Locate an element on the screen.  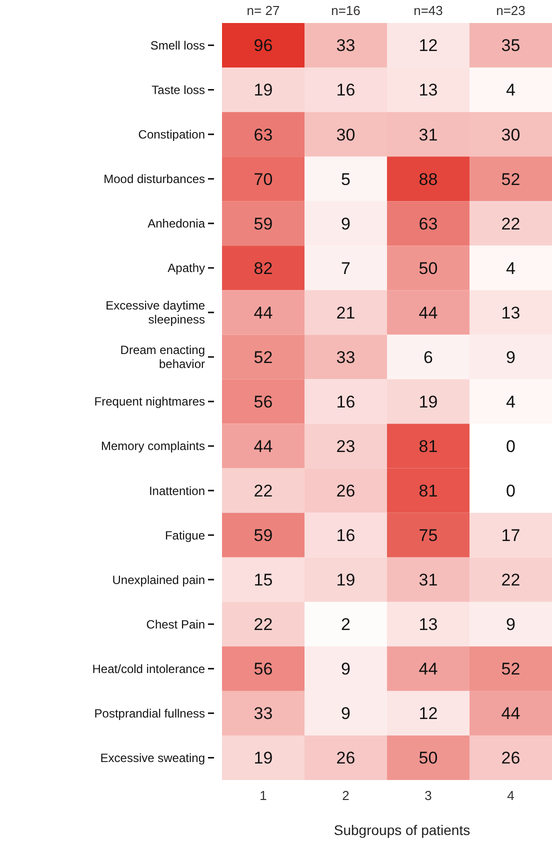
y-tick-label: Postprandial fullness is located at coordinates (149, 713).